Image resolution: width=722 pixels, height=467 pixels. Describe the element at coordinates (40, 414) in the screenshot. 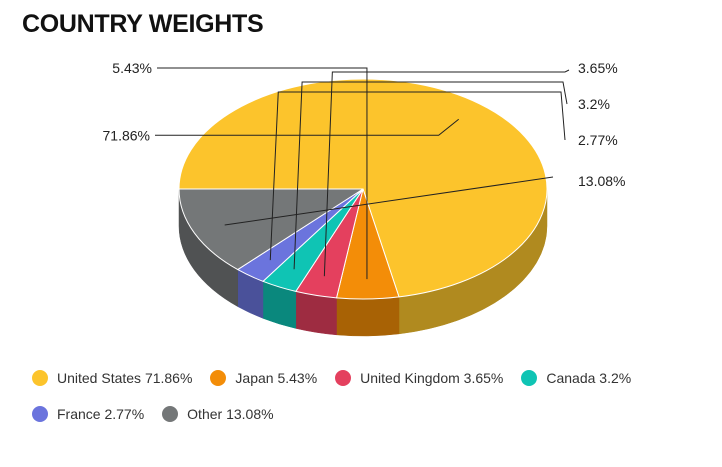

I see `legend-swatch-france` at that location.